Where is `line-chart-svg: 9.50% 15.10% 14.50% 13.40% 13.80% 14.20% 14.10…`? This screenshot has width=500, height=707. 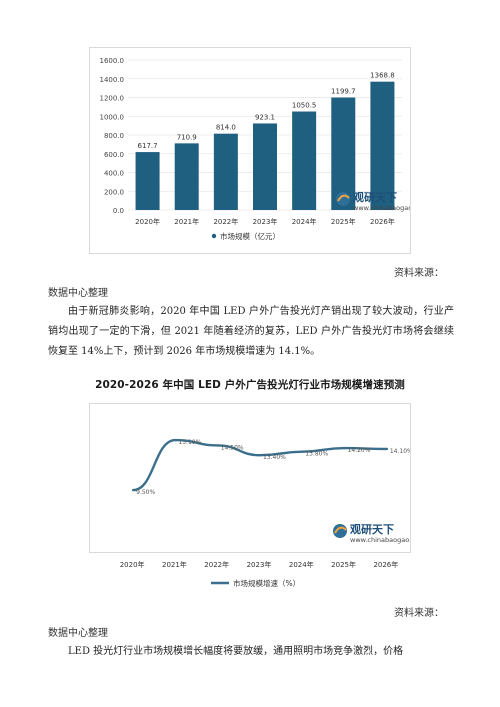
line-chart-svg: 9.50% 15.10% 14.50% 13.40% 13.80% 14.20% 14.10… is located at coordinates (278, 491).